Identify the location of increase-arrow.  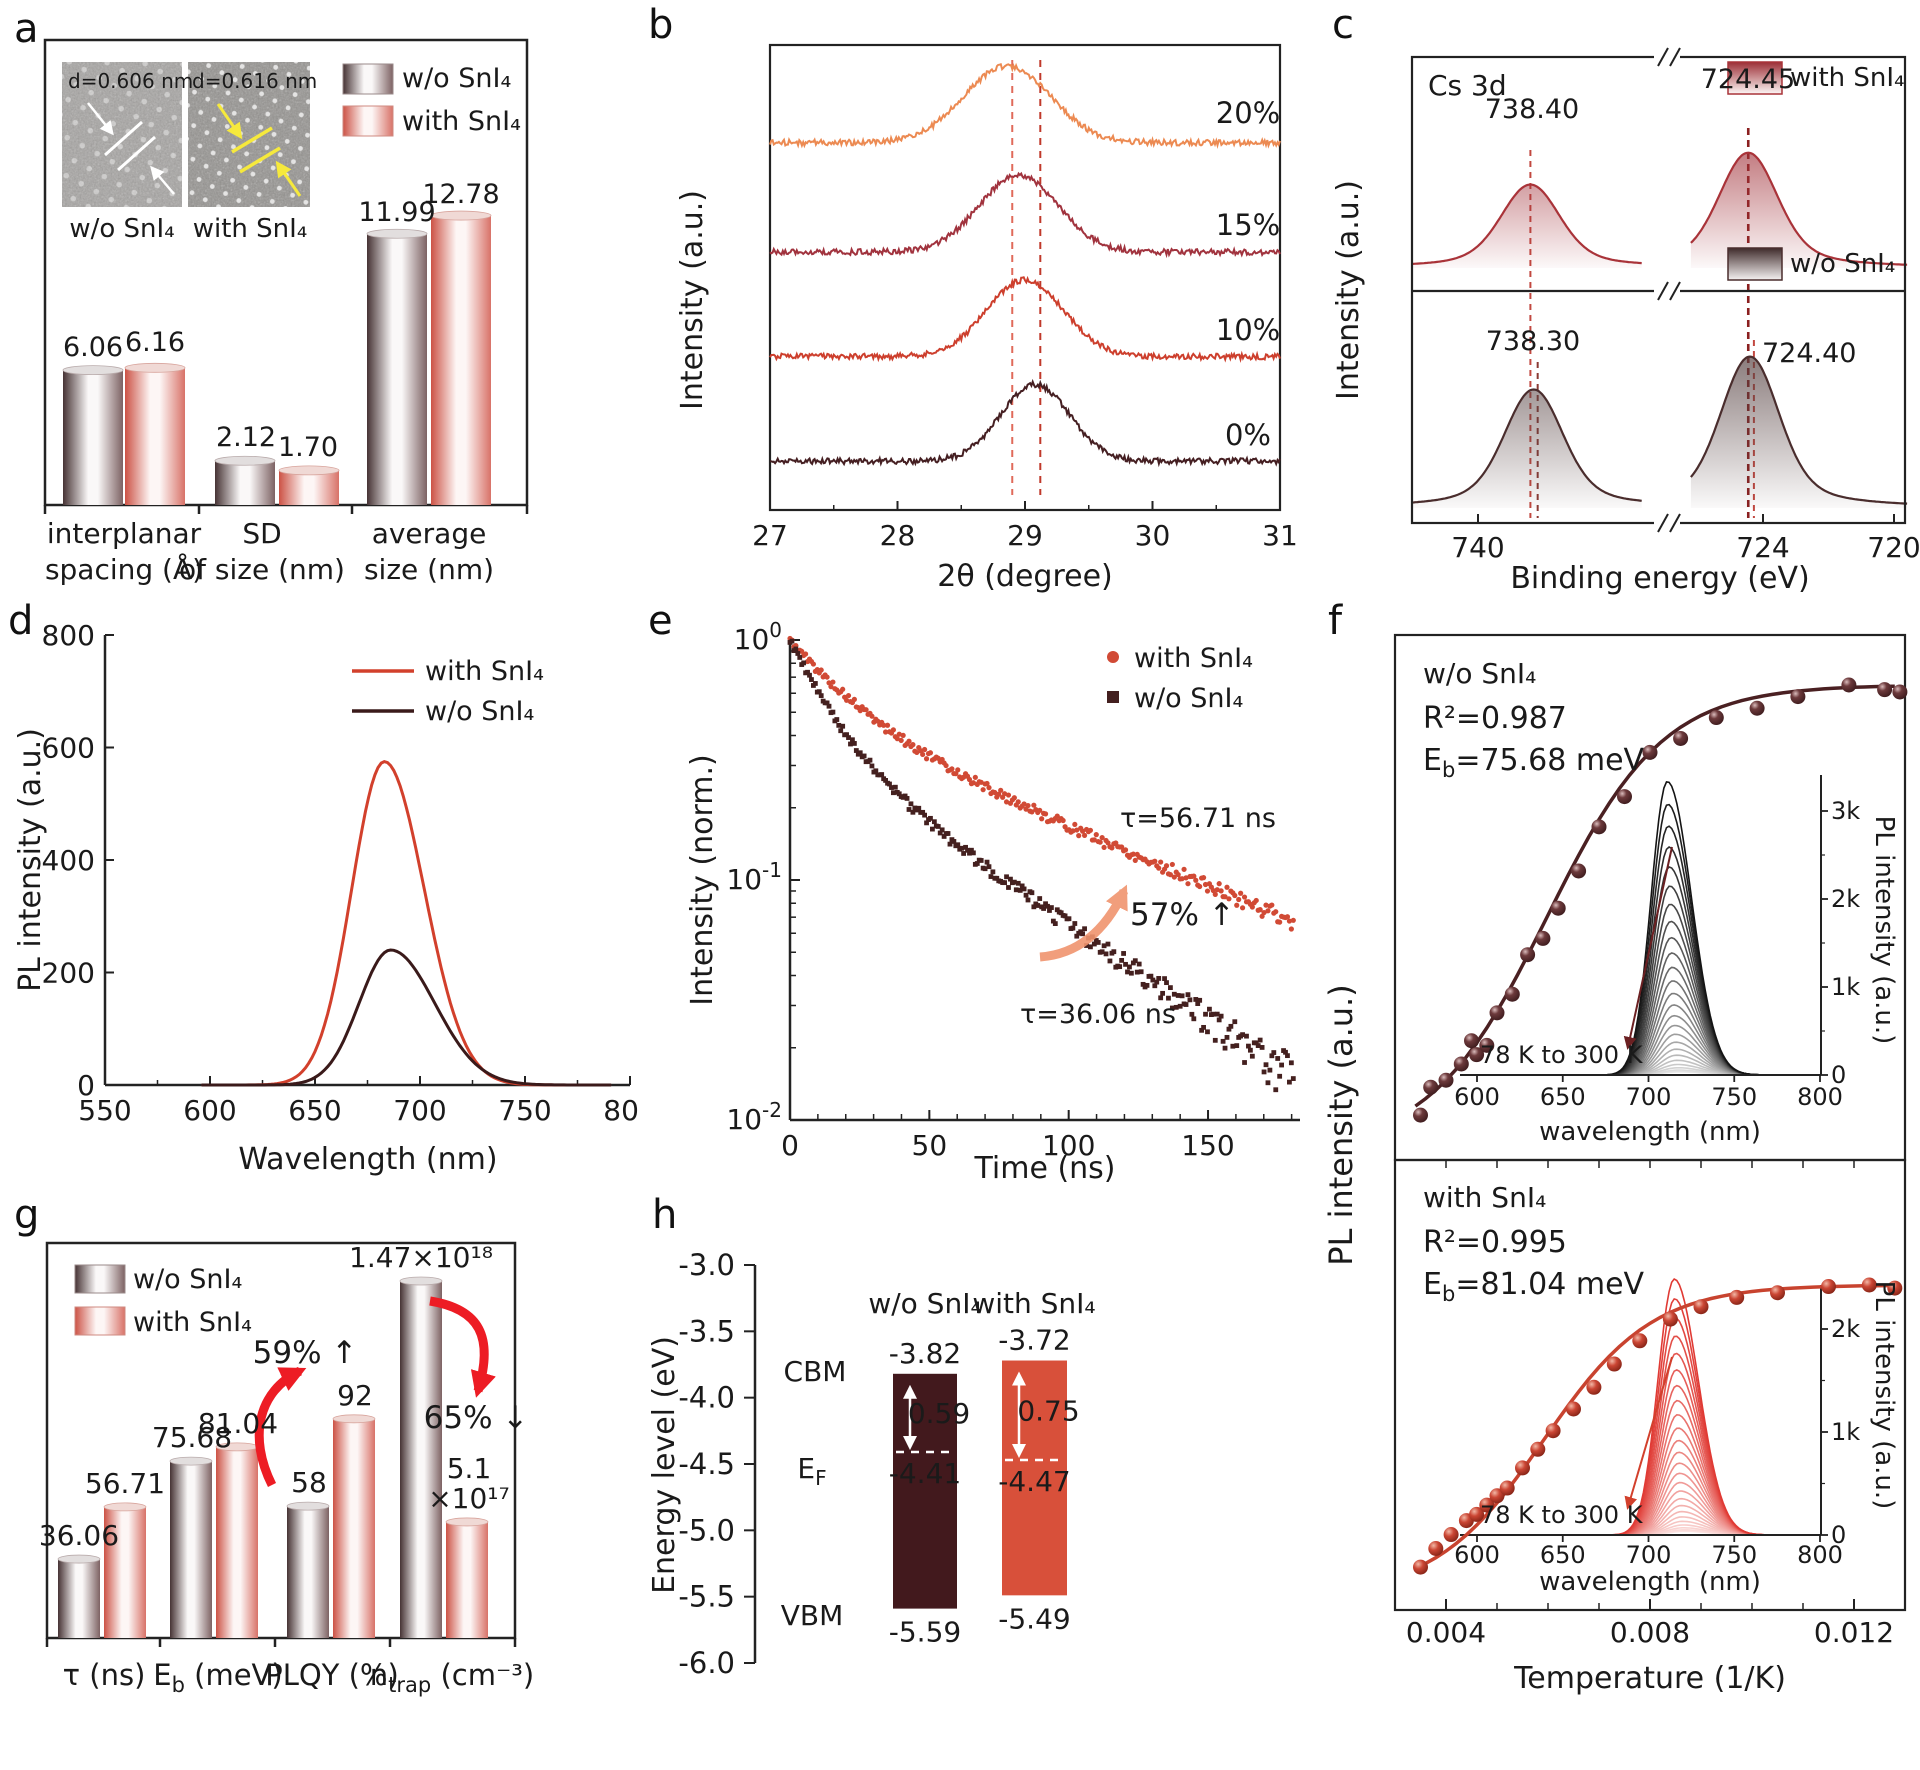
(280, 1427).